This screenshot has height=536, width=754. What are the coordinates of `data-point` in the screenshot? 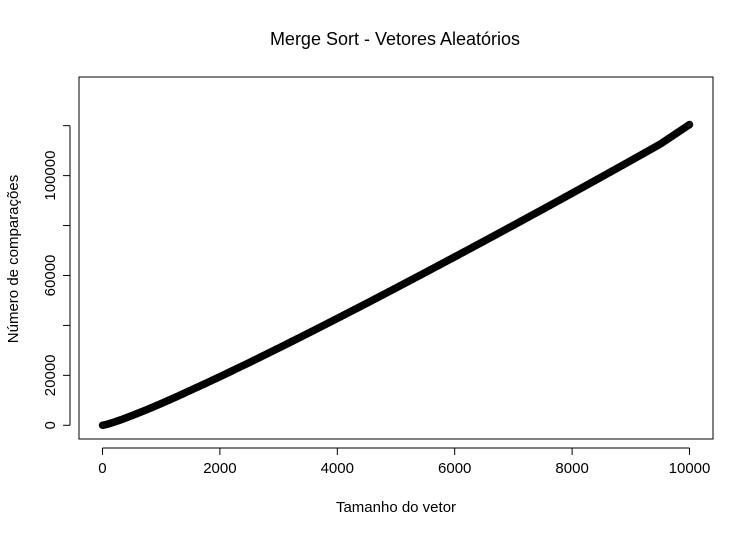 It's located at (689, 124).